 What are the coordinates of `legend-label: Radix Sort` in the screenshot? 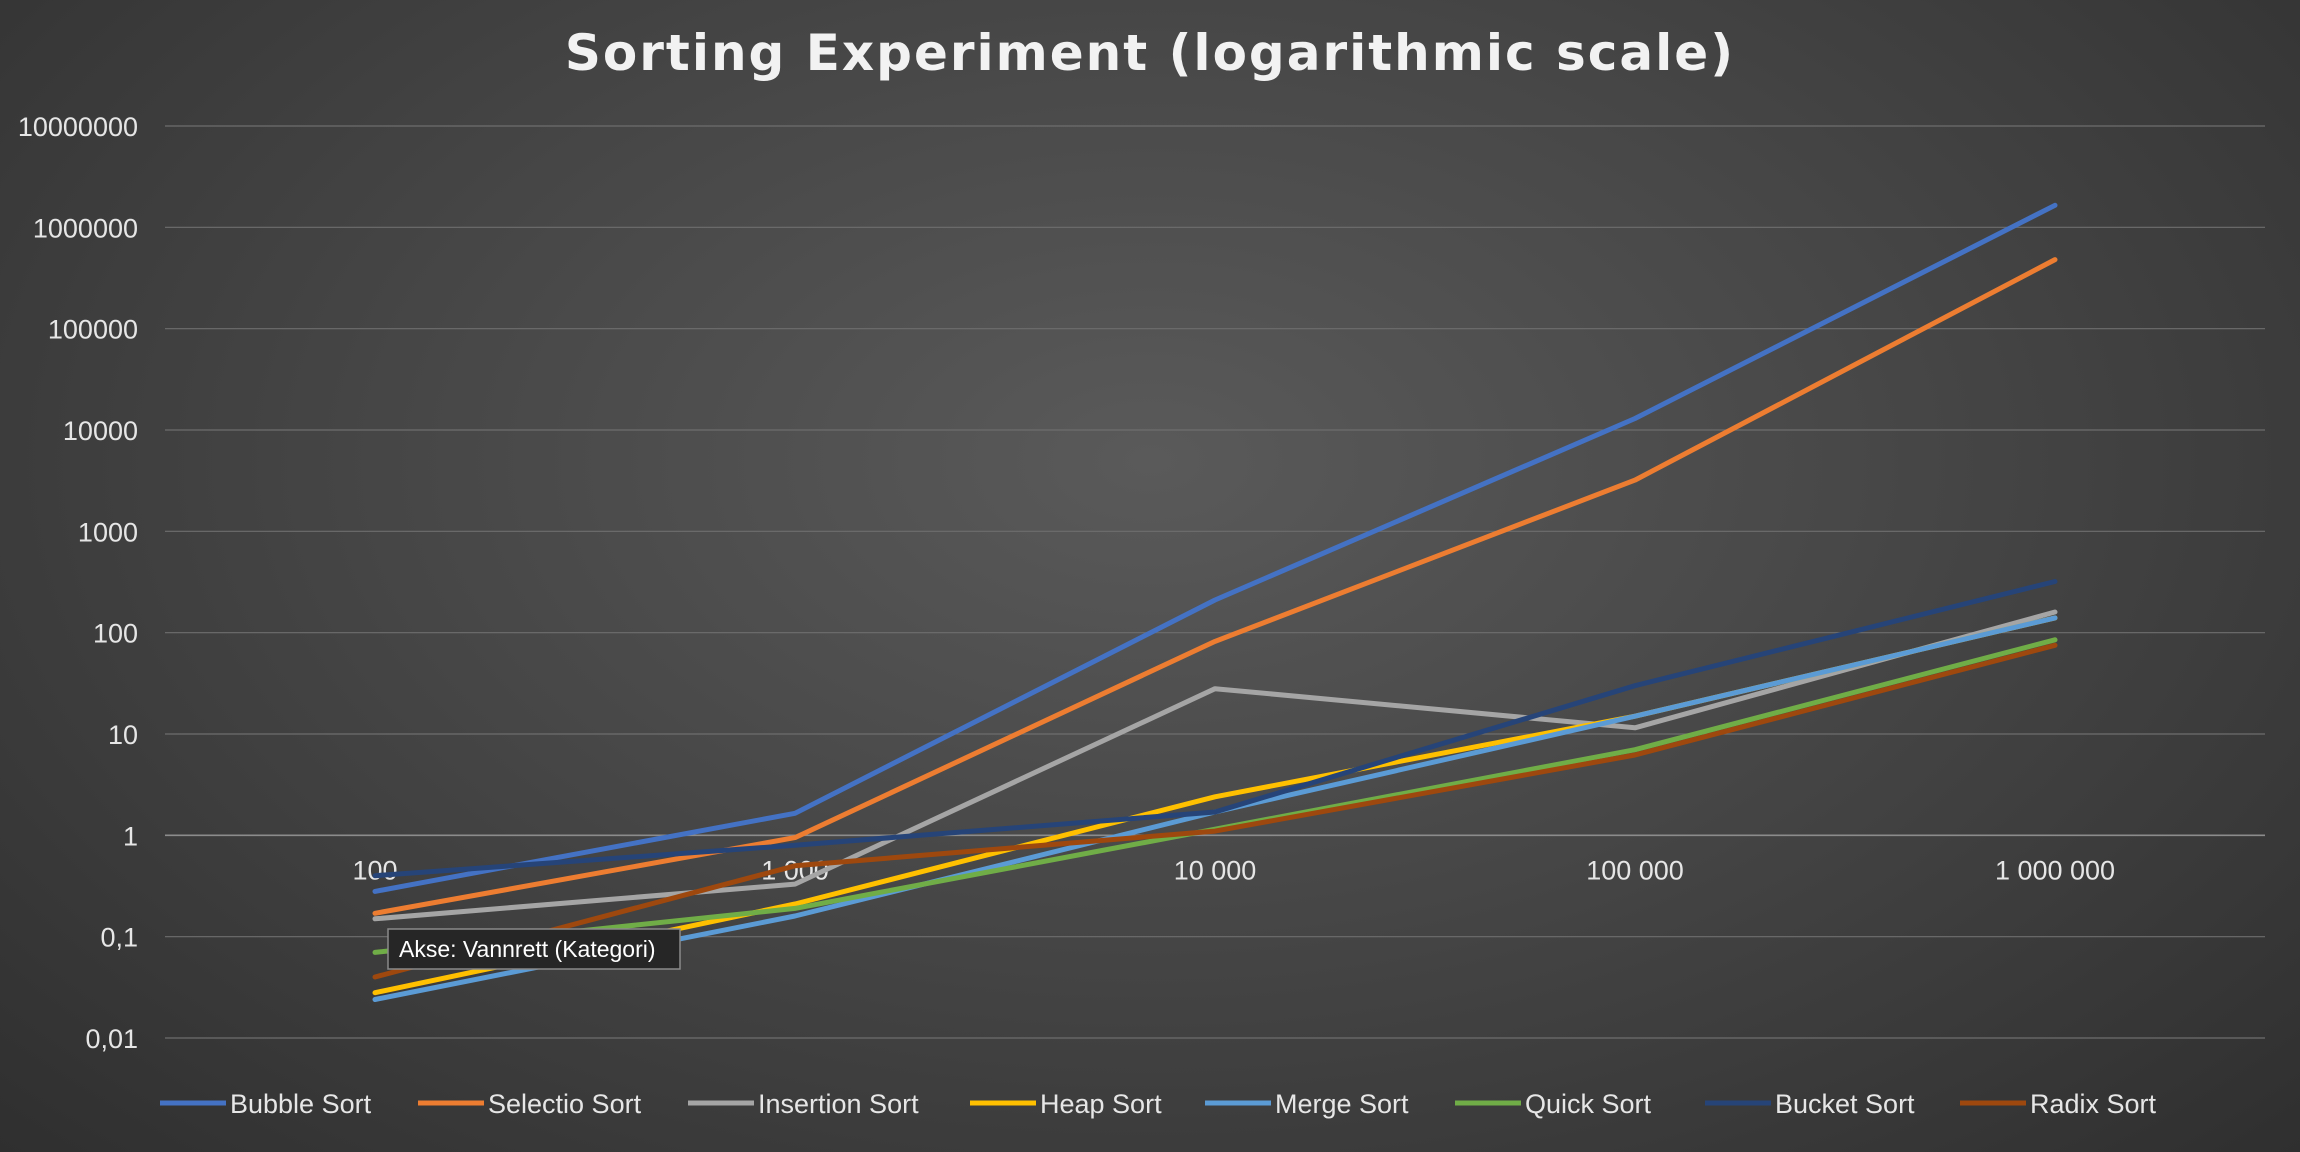 It's located at (2093, 1104).